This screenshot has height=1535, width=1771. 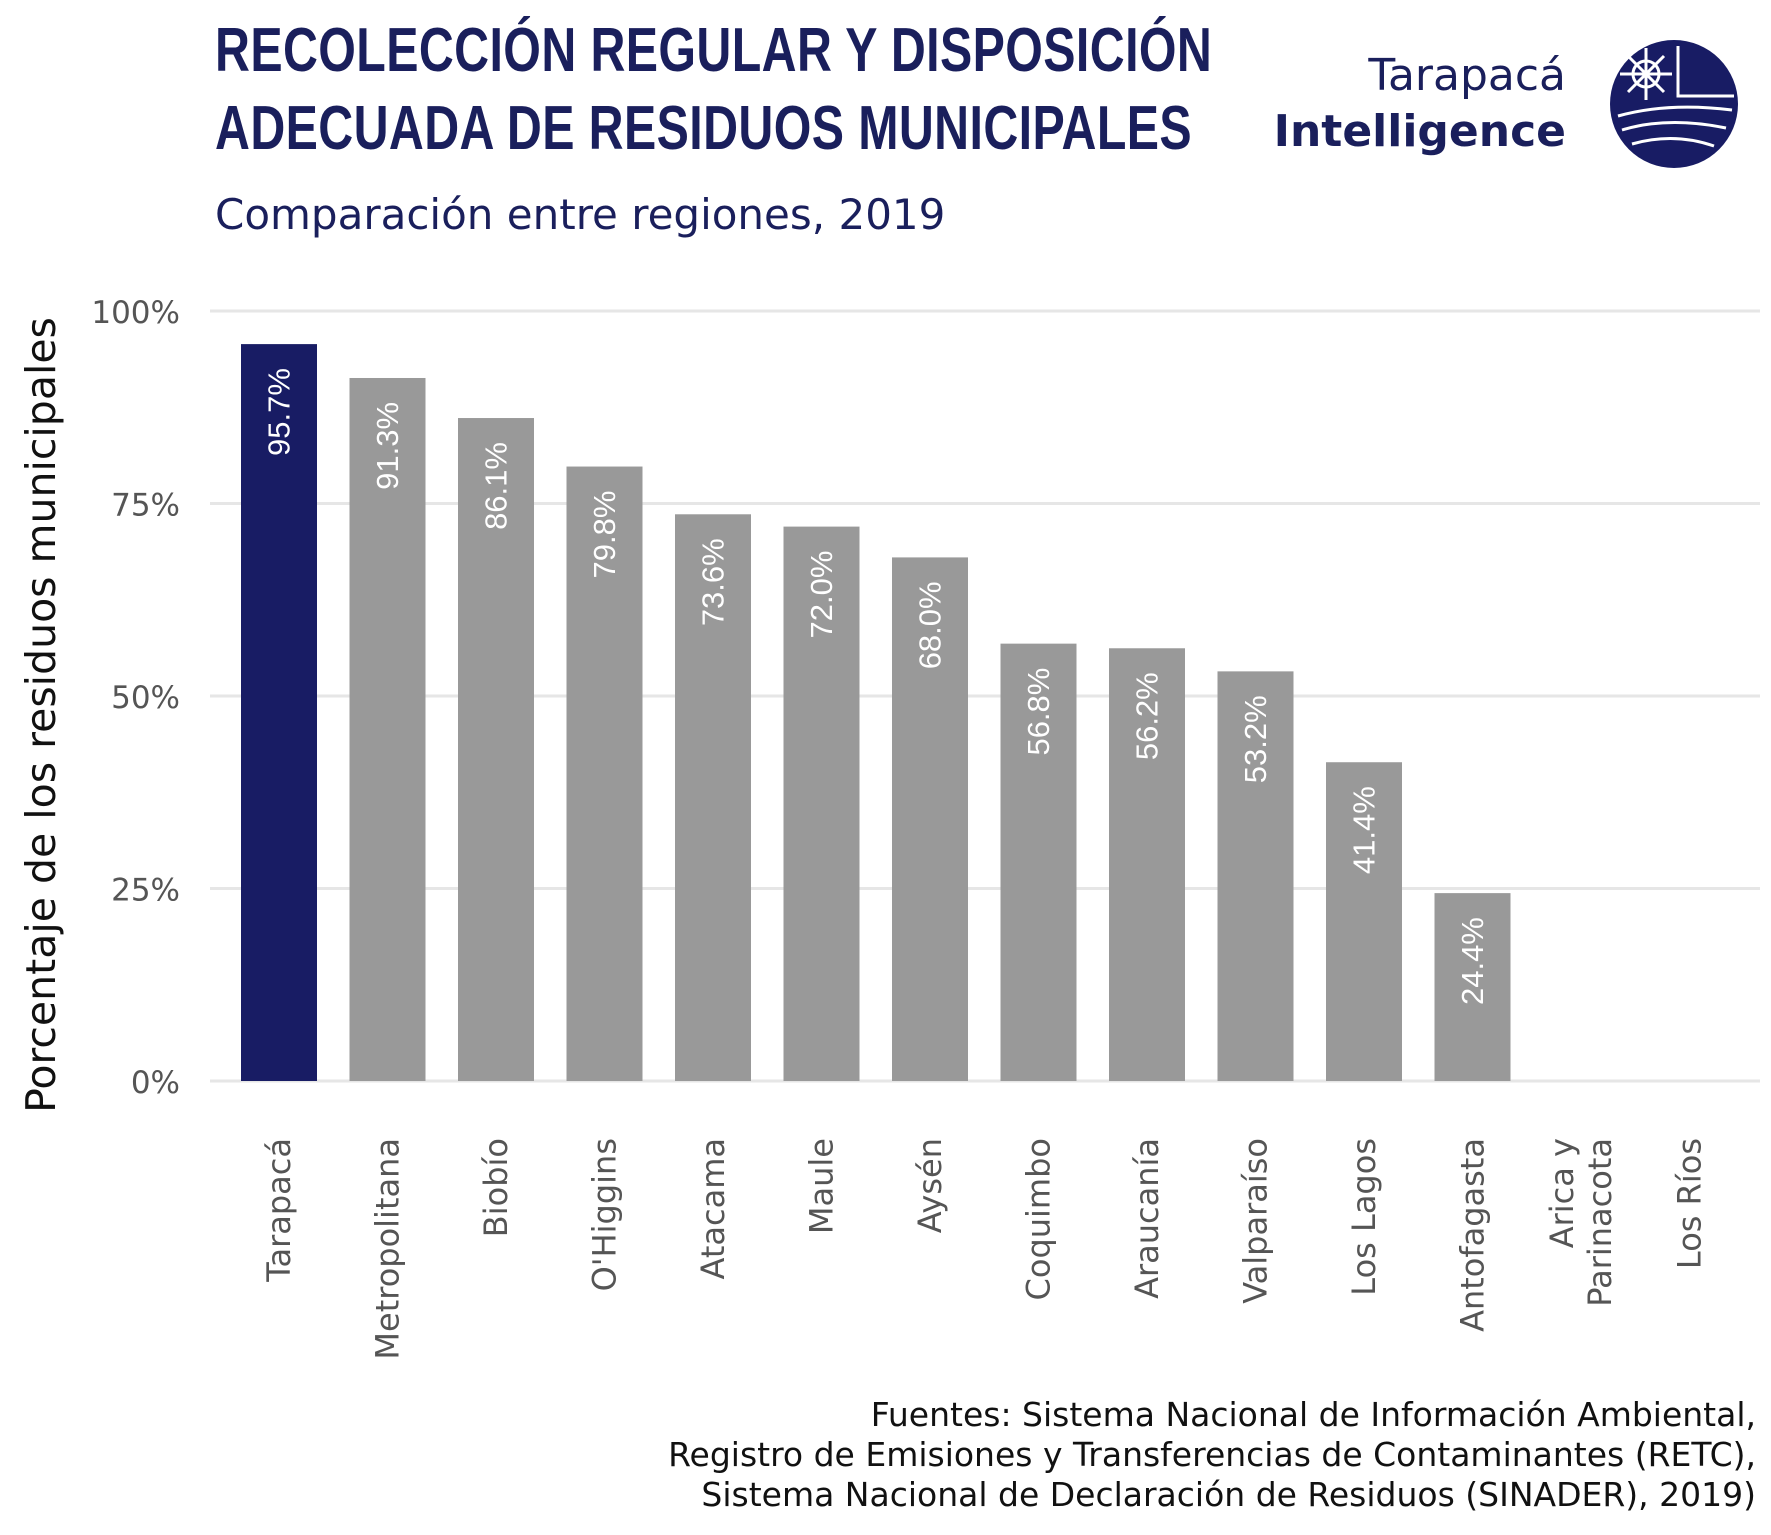 I want to click on x-tick-label: Araucanía, so click(x=1147, y=1218).